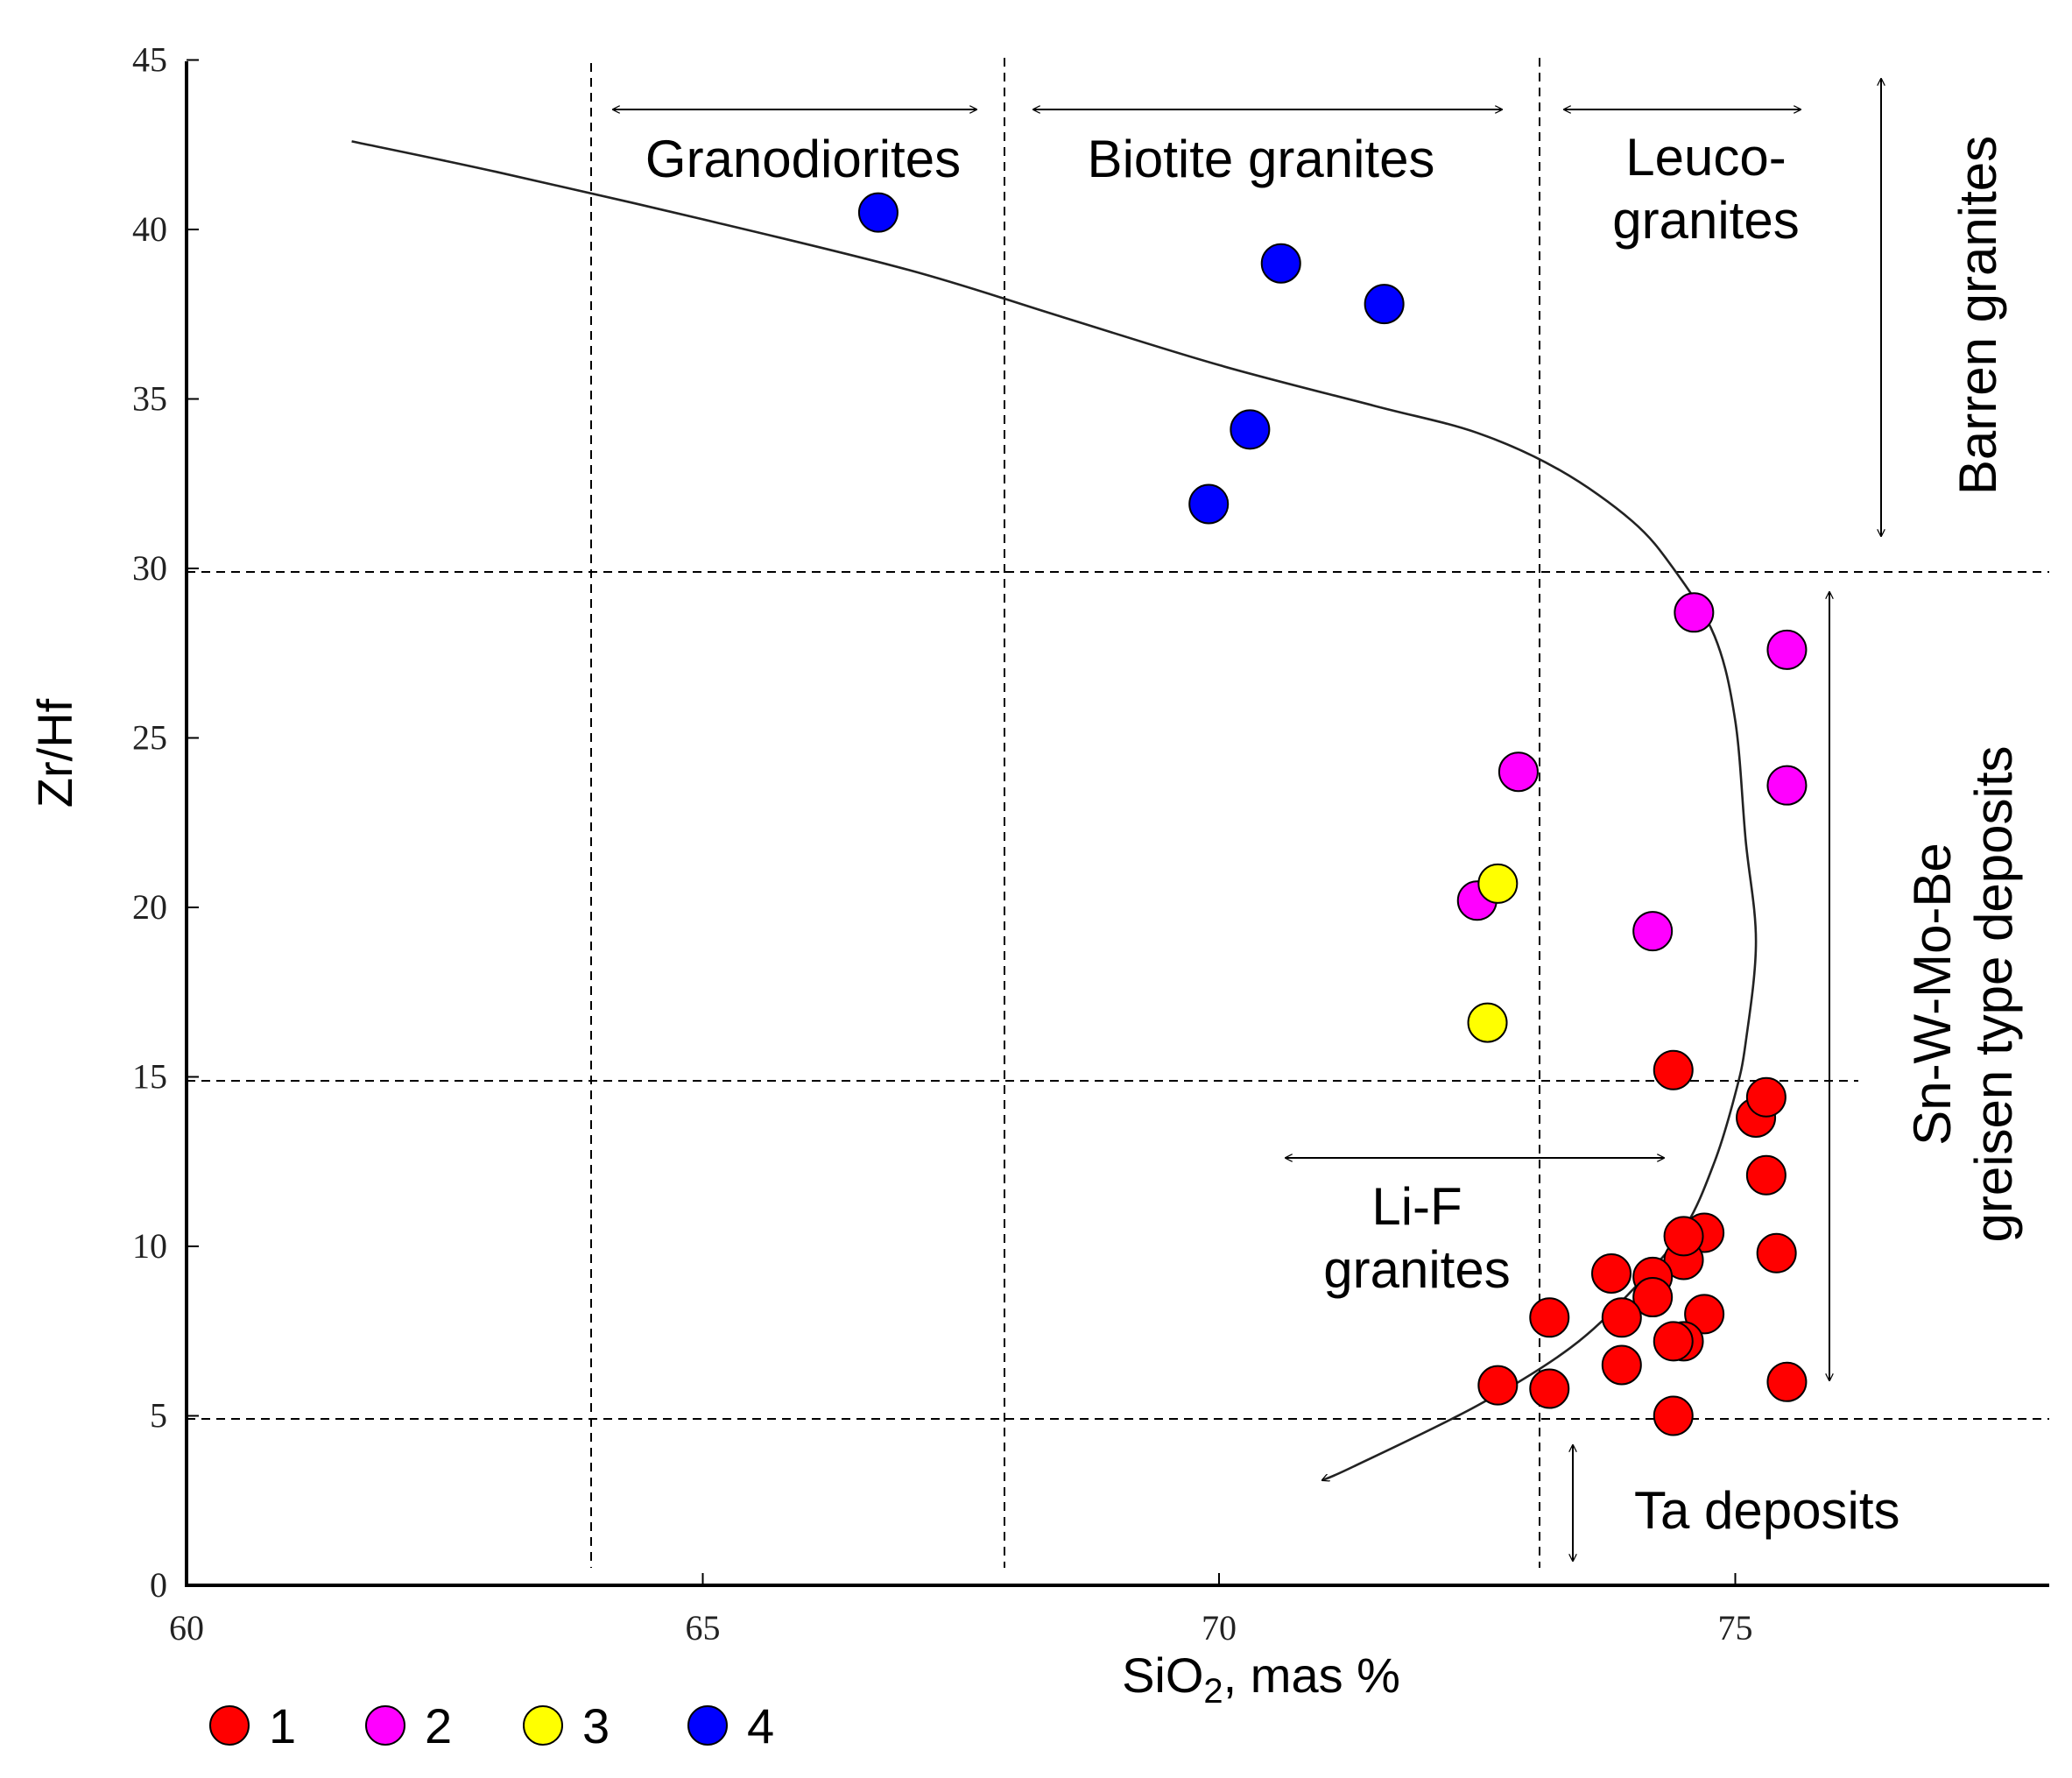 The width and height of the screenshot is (2072, 1778). I want to click on y-tick-label-0: 0, so click(158, 1585).